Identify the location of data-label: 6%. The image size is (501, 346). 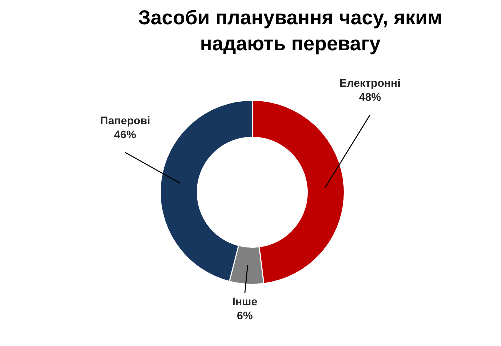
(245, 316).